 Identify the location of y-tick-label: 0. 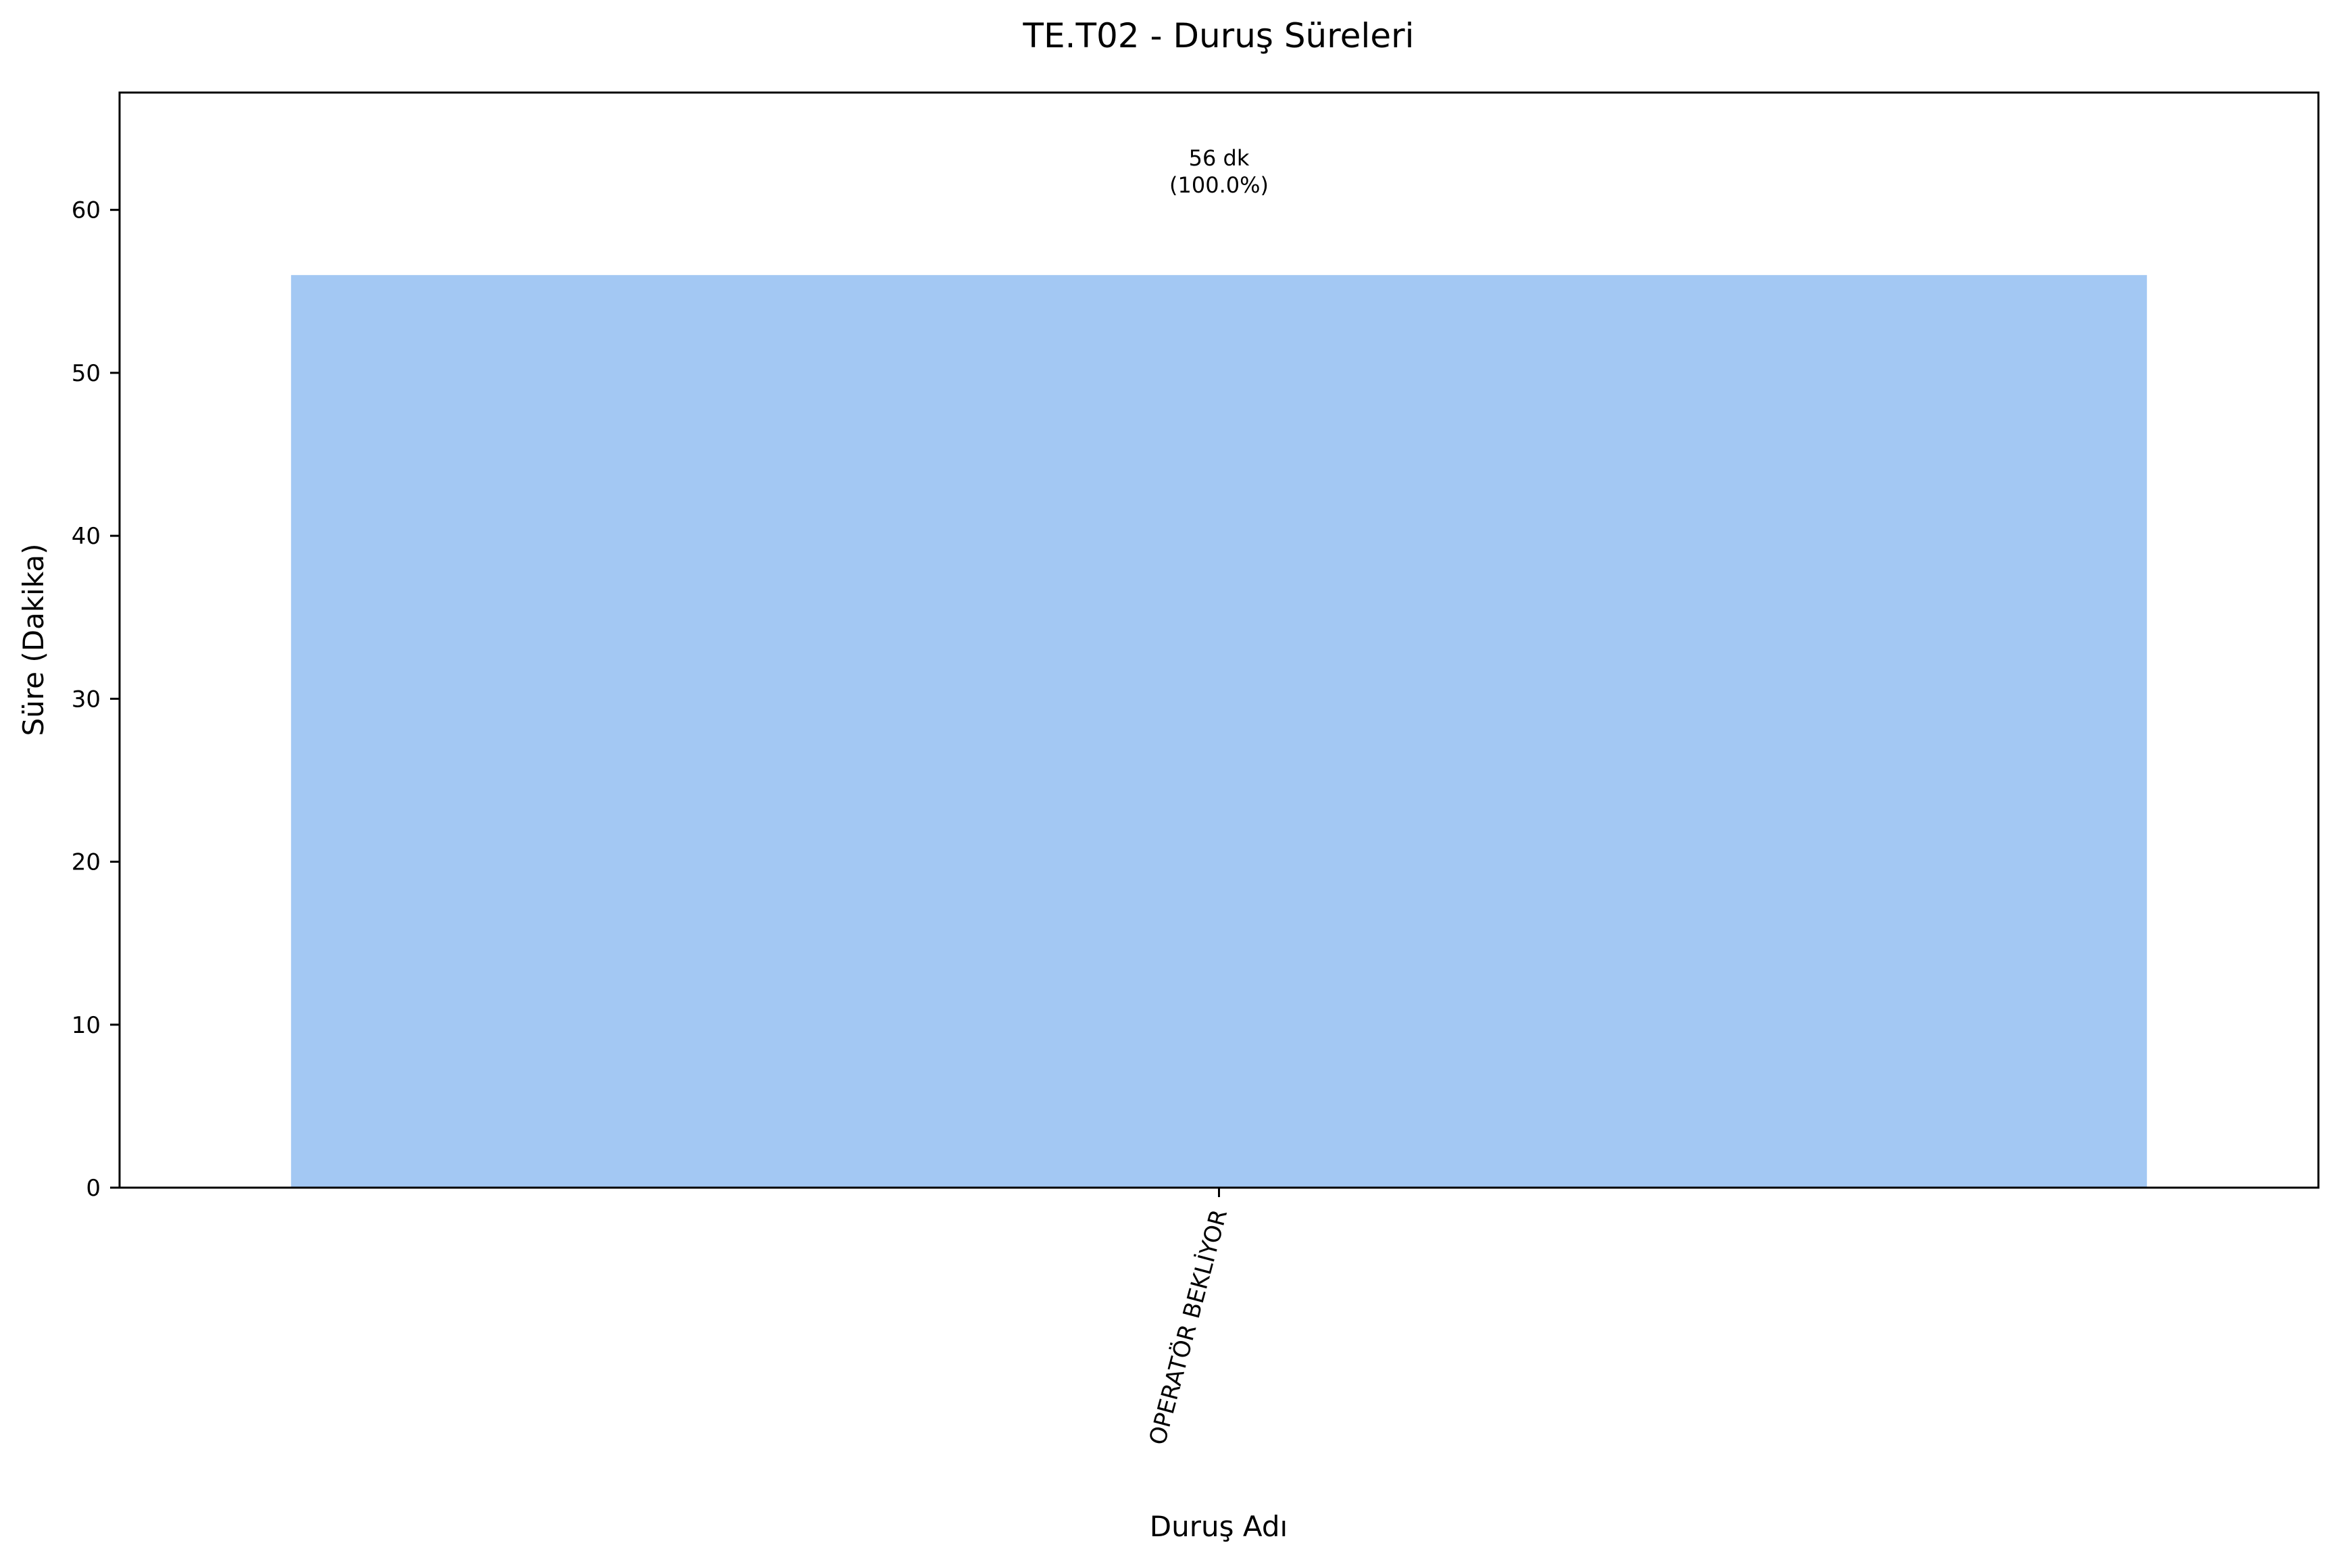
(93, 1189).